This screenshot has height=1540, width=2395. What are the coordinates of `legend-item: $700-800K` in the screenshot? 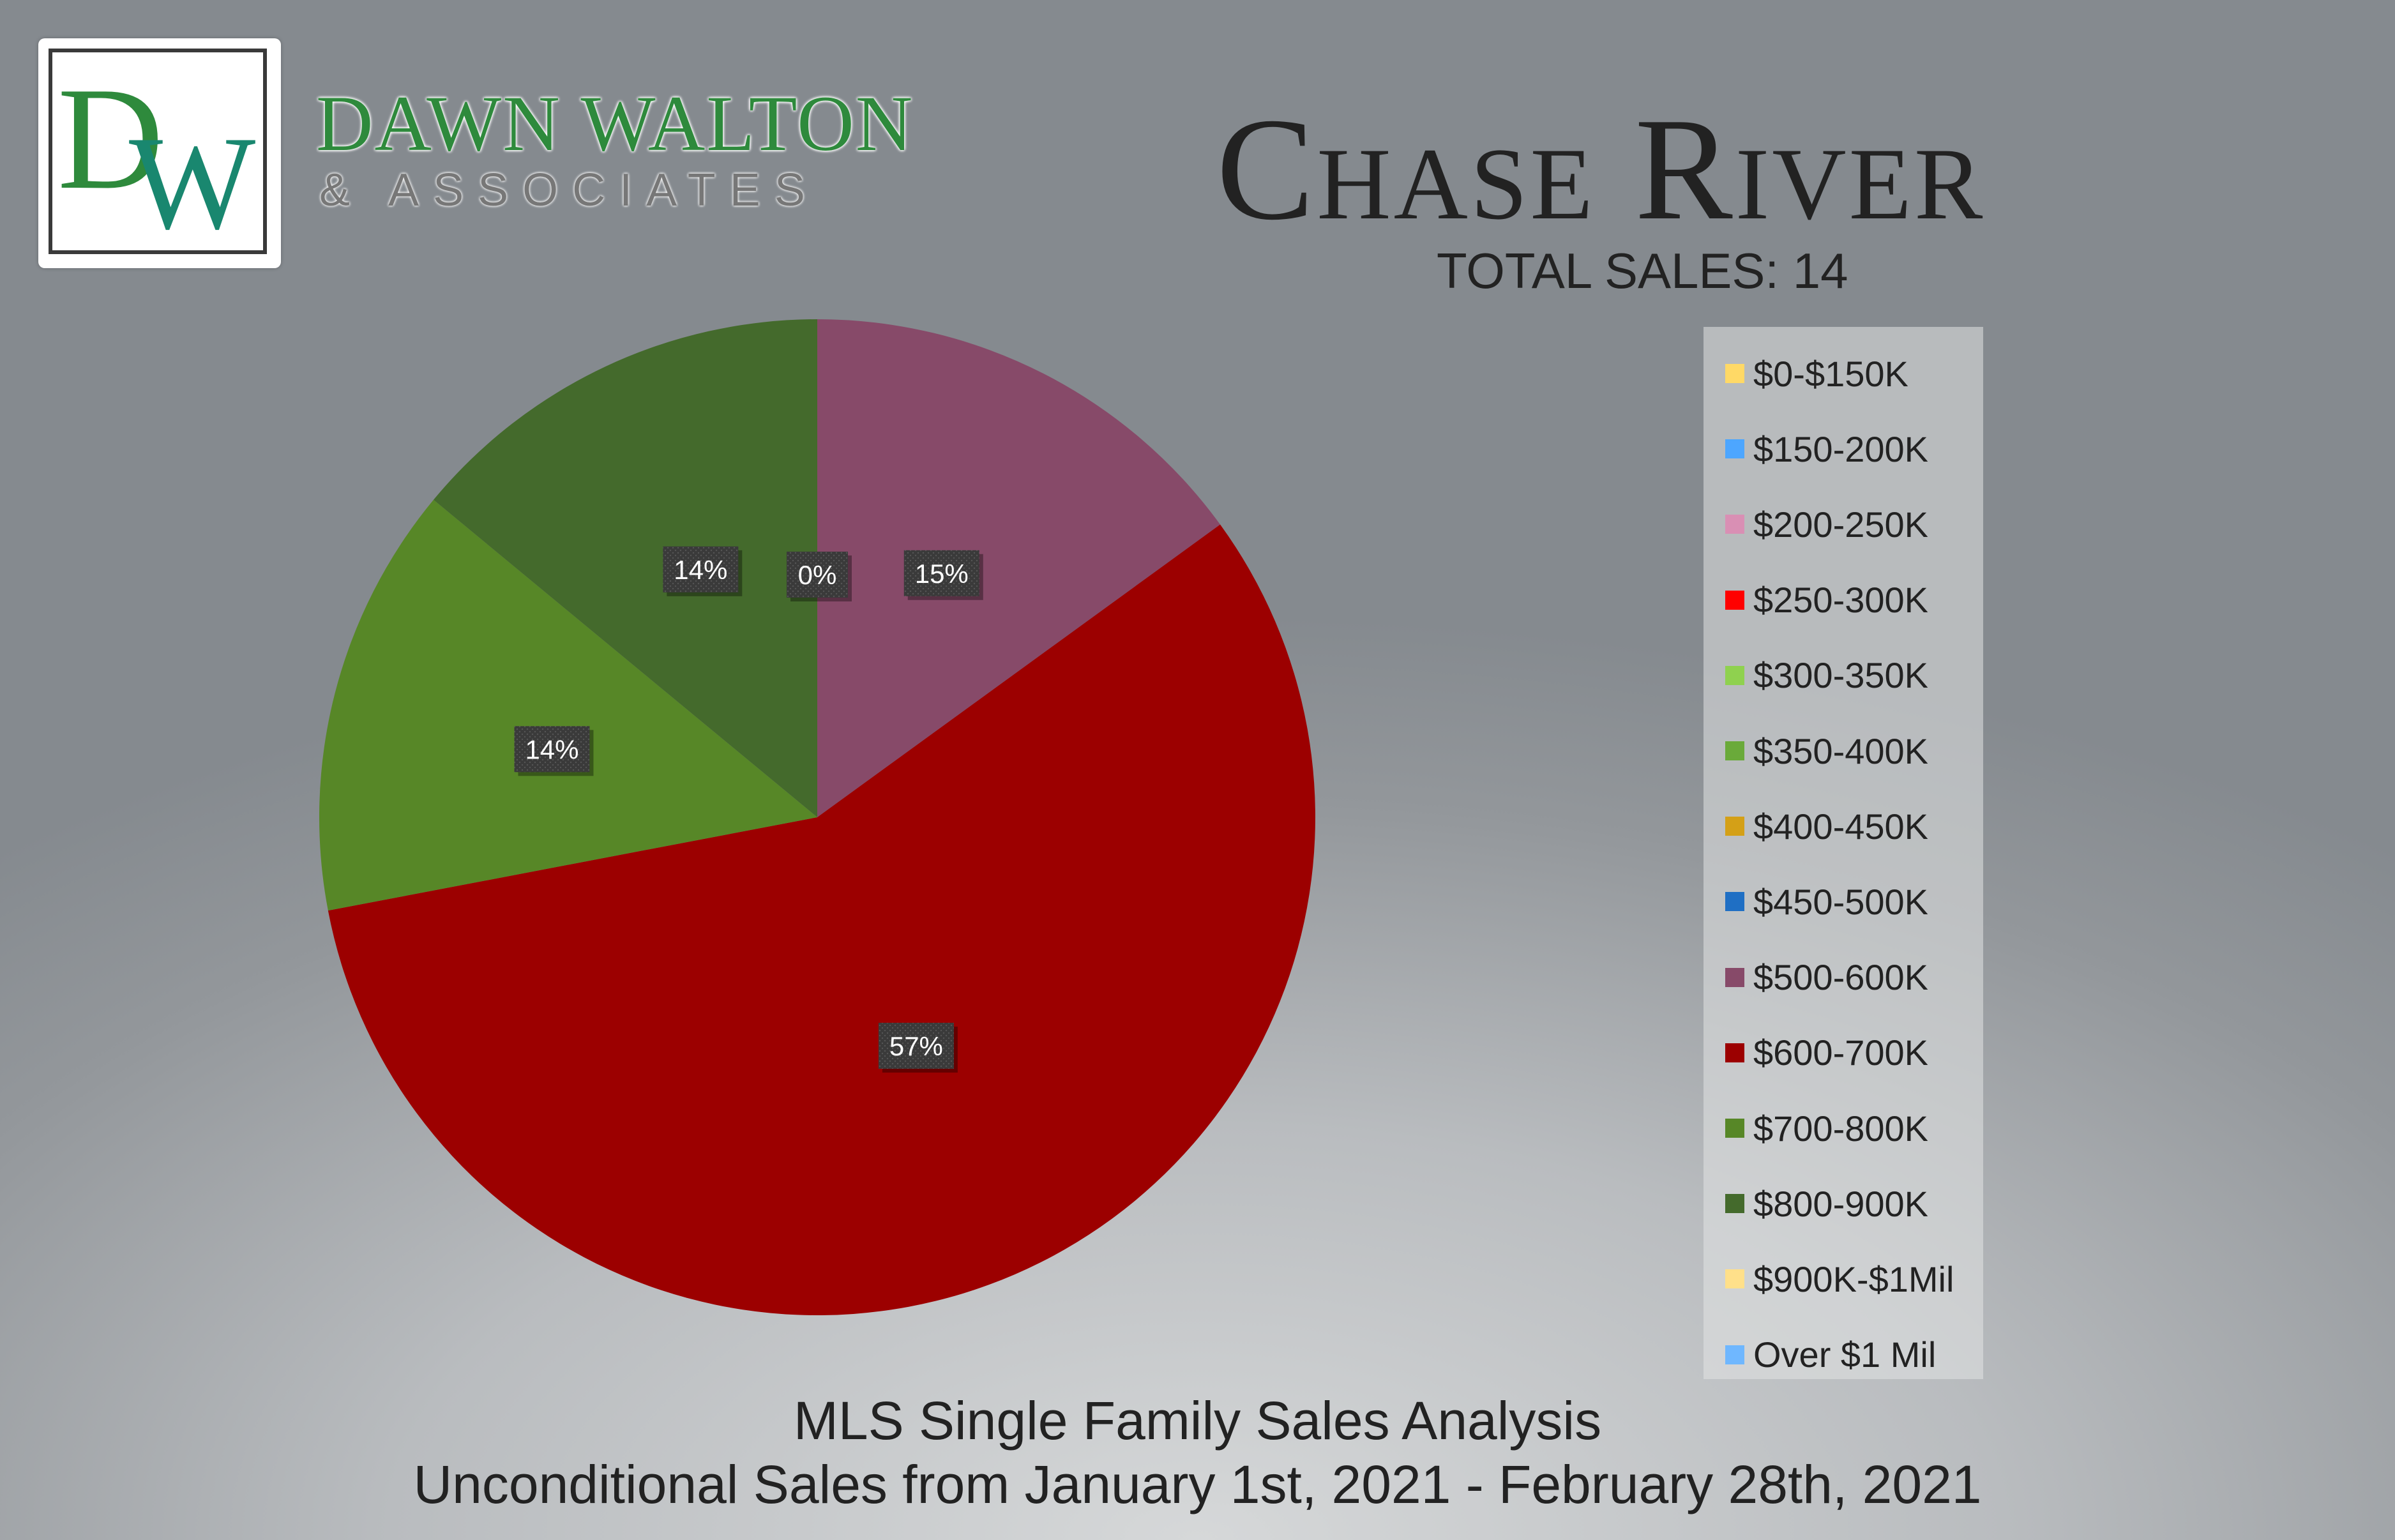 It's located at (1826, 1128).